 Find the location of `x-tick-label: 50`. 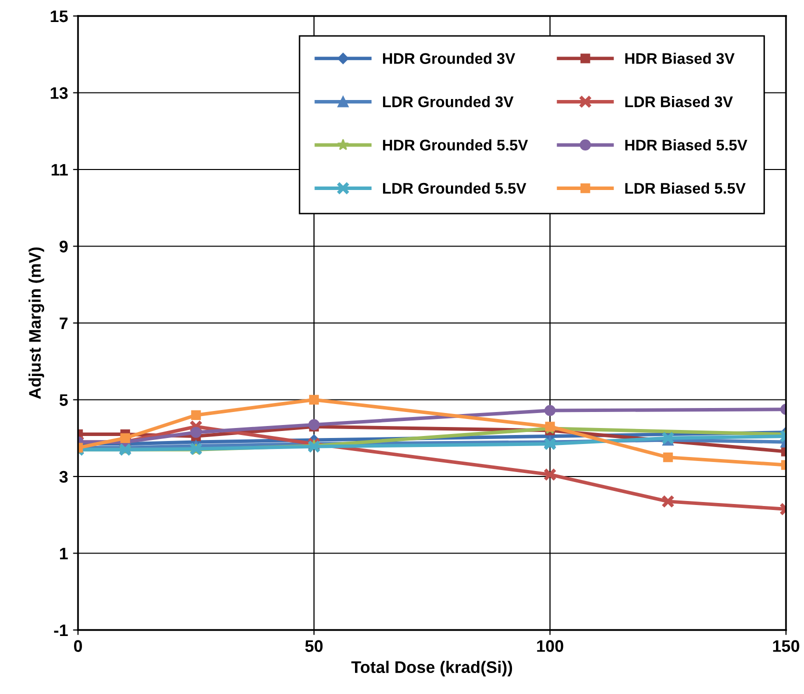

x-tick-label: 50 is located at coordinates (314, 646).